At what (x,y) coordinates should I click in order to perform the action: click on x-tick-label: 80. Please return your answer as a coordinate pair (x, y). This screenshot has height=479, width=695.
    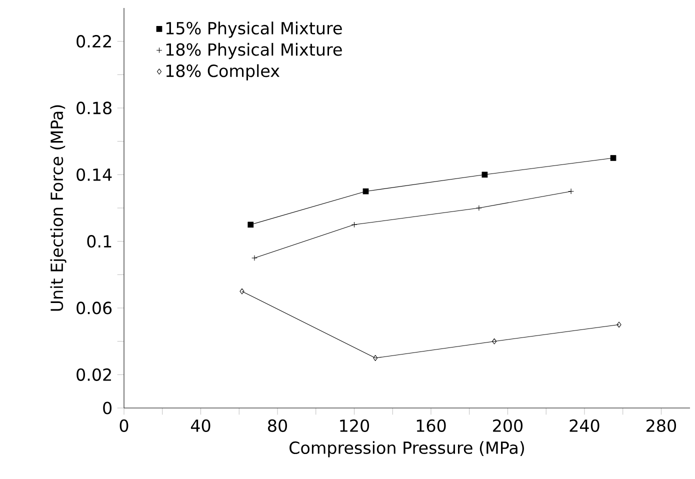
    Looking at the image, I should click on (277, 425).